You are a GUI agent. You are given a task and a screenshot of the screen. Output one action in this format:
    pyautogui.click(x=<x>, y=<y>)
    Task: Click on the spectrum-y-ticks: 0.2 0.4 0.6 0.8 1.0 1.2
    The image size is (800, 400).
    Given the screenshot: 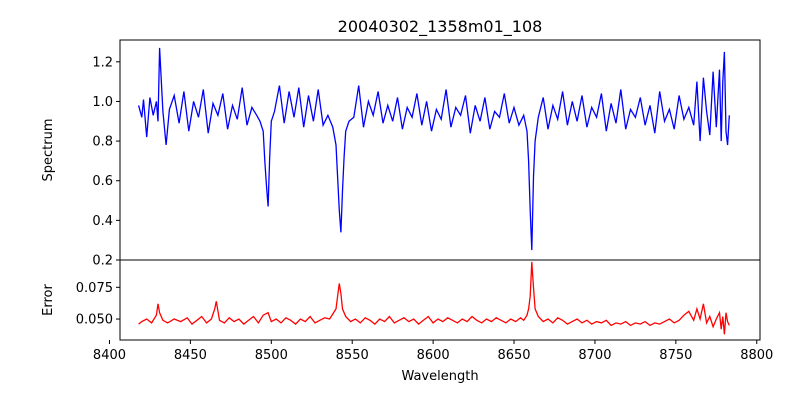 What is the action you would take?
    pyautogui.click(x=106, y=162)
    